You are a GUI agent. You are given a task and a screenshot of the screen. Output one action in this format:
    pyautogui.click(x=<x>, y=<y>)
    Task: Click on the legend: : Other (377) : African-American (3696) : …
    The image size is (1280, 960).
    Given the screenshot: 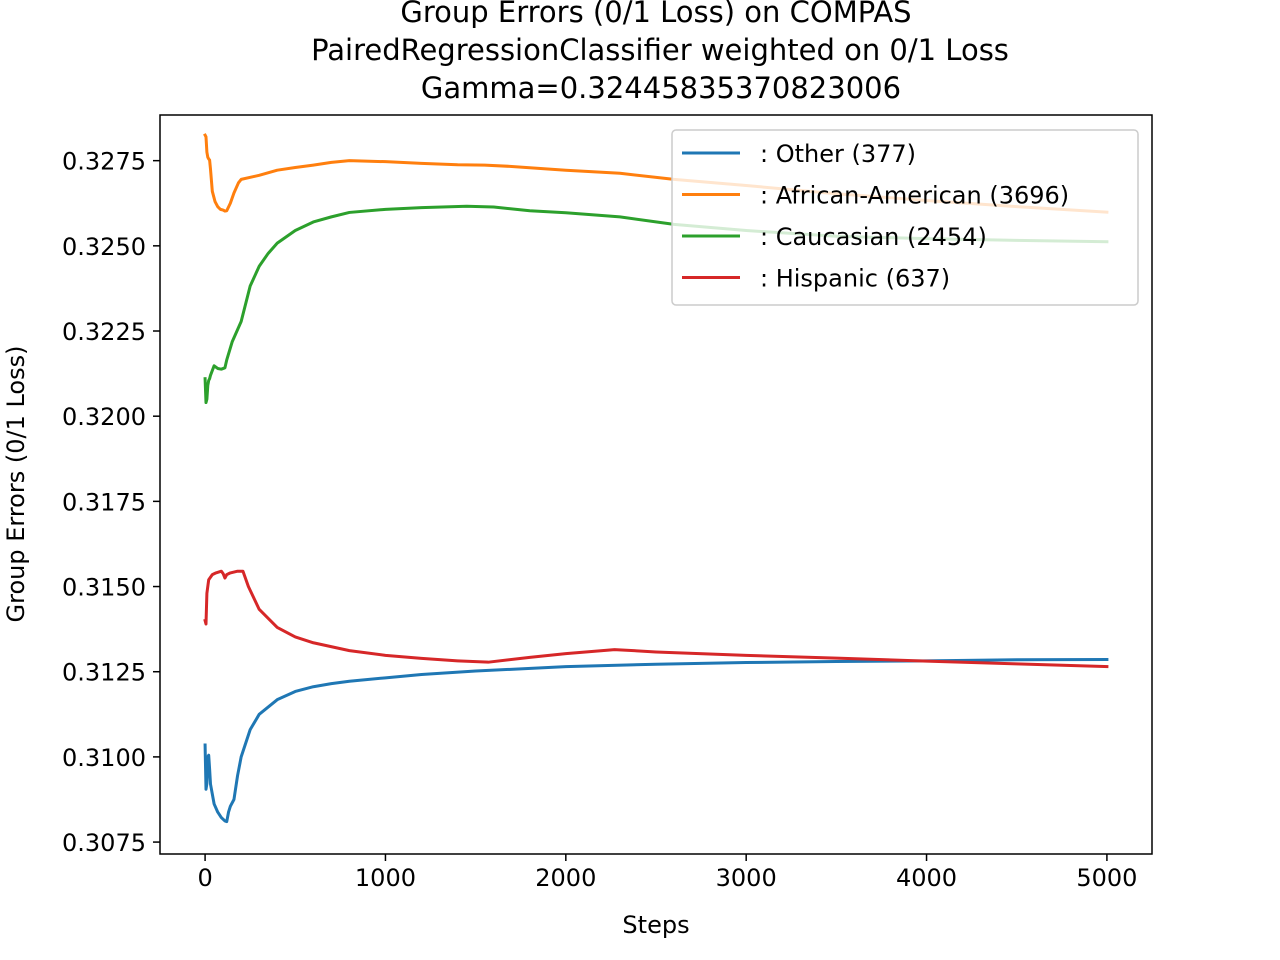 What is the action you would take?
    pyautogui.click(x=905, y=217)
    